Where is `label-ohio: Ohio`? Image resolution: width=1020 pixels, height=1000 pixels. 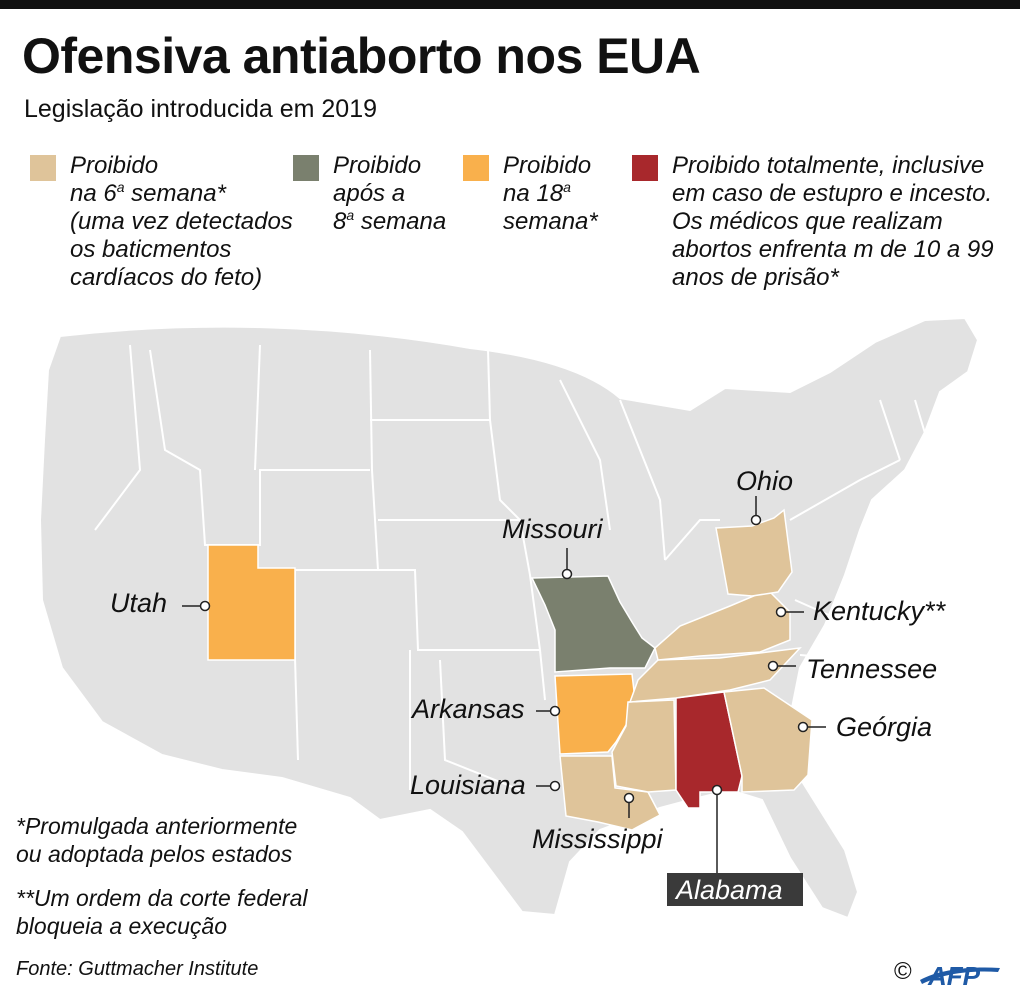
label-ohio: Ohio is located at coordinates (764, 481).